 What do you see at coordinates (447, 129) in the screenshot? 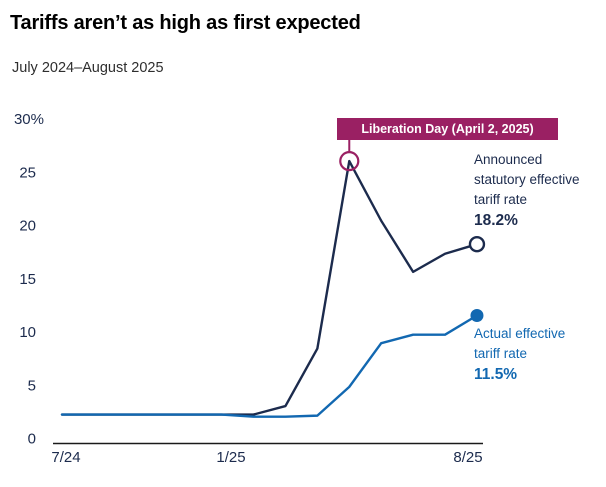
I see `liberation-day-badge: Liberation Day (April 2, 2025)` at bounding box center [447, 129].